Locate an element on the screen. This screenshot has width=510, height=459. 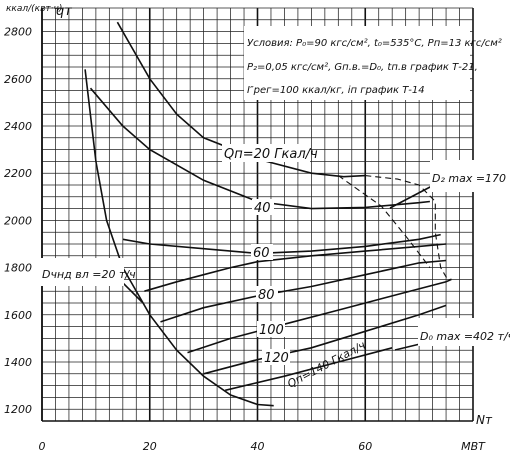
y-tick-label: 2600 is located at coordinates (18, 79).